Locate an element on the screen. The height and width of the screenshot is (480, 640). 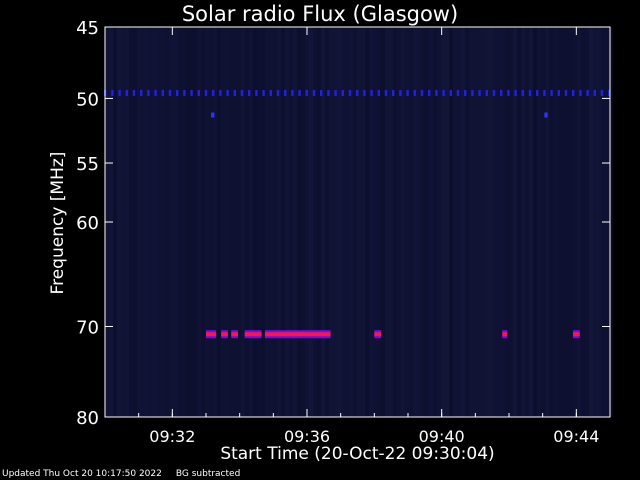
y-tick-label: 45 is located at coordinates (87, 28).